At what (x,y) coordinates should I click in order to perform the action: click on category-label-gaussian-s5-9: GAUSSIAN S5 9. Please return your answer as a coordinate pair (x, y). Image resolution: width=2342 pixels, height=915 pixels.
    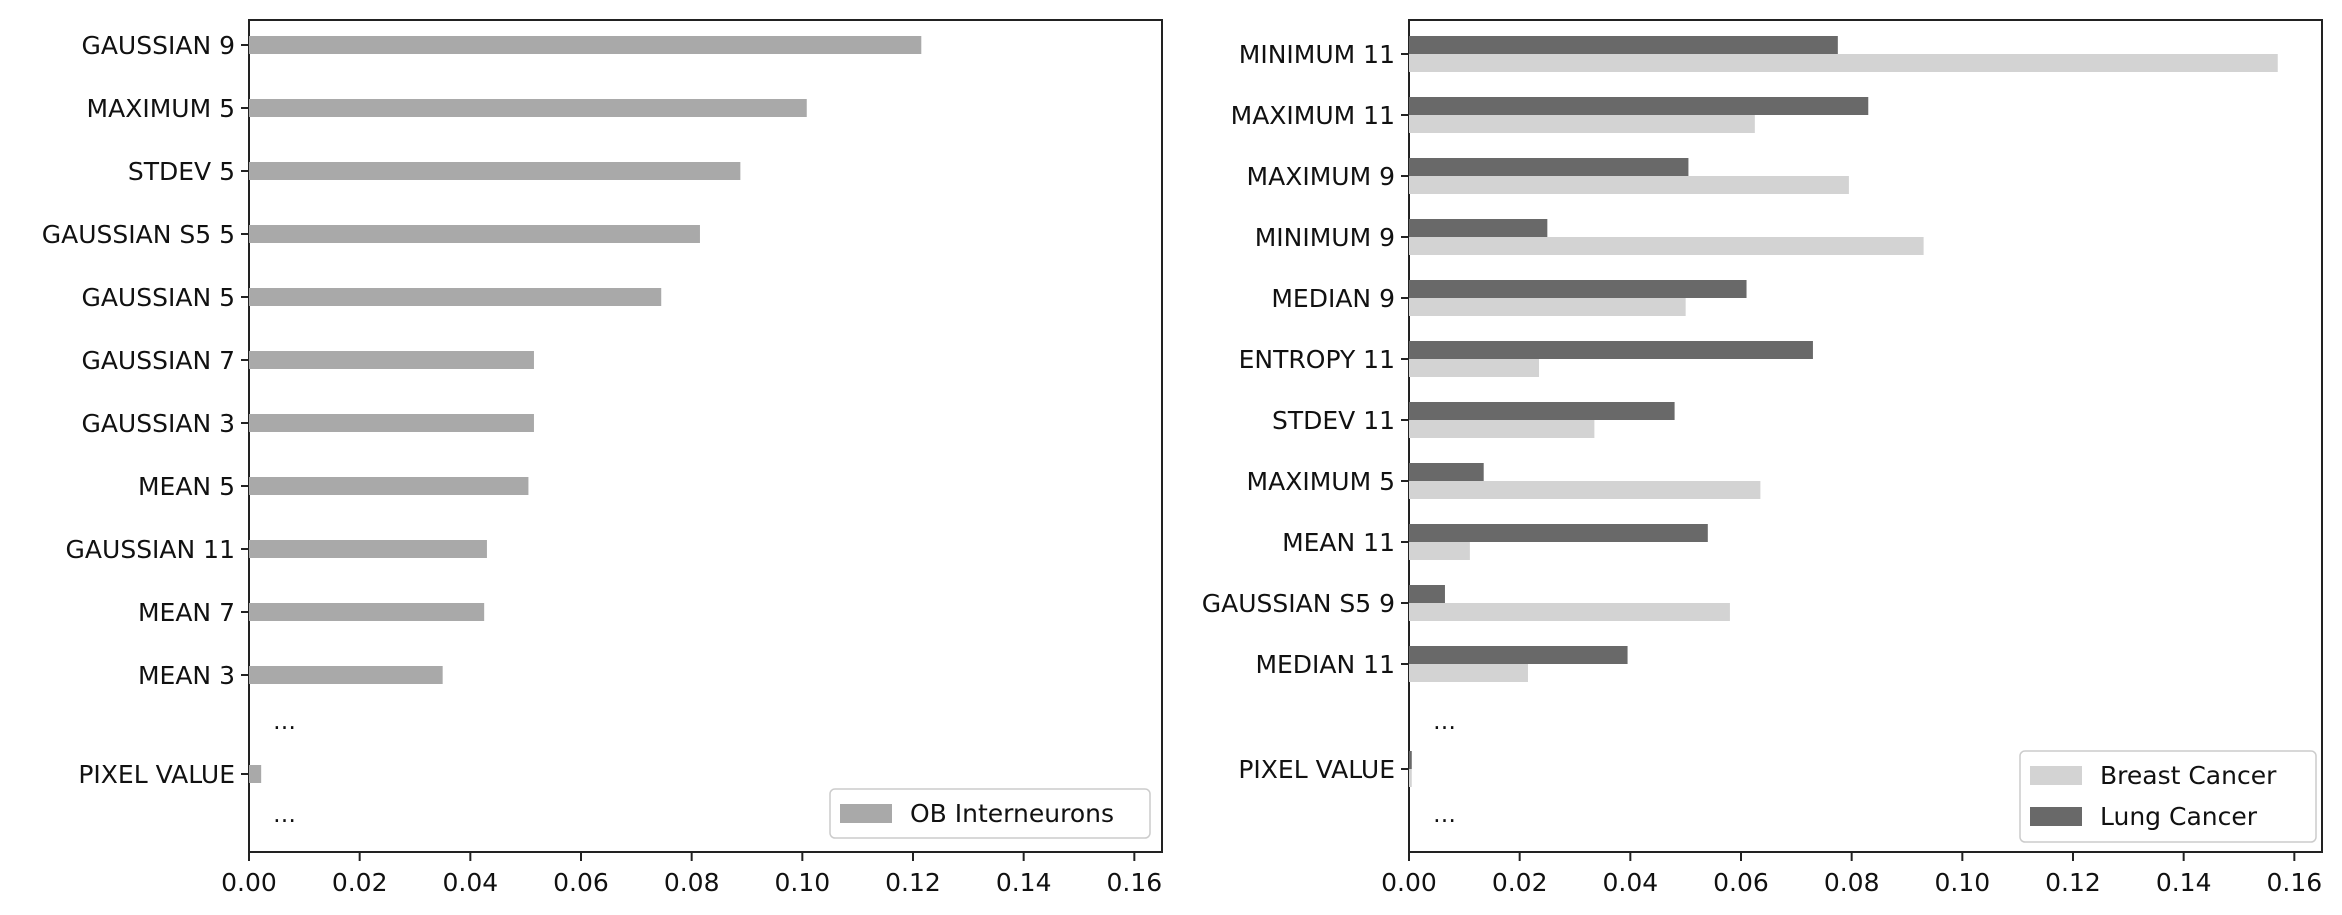
    Looking at the image, I should click on (1298, 603).